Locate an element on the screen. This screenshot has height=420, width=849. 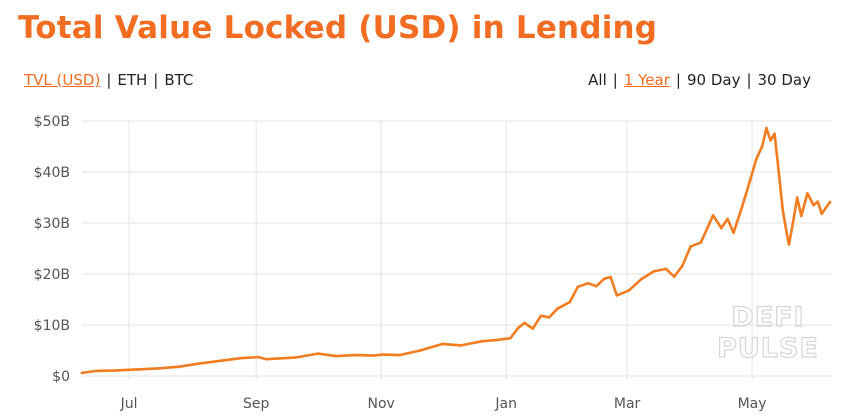
x-tick-label: Jan is located at coordinates (505, 404).